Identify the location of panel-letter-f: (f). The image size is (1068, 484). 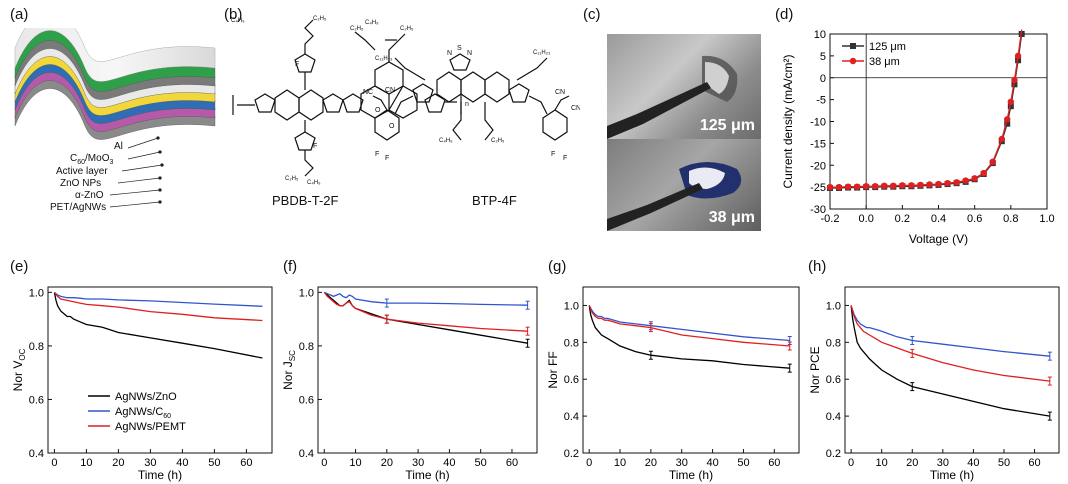
(290, 266).